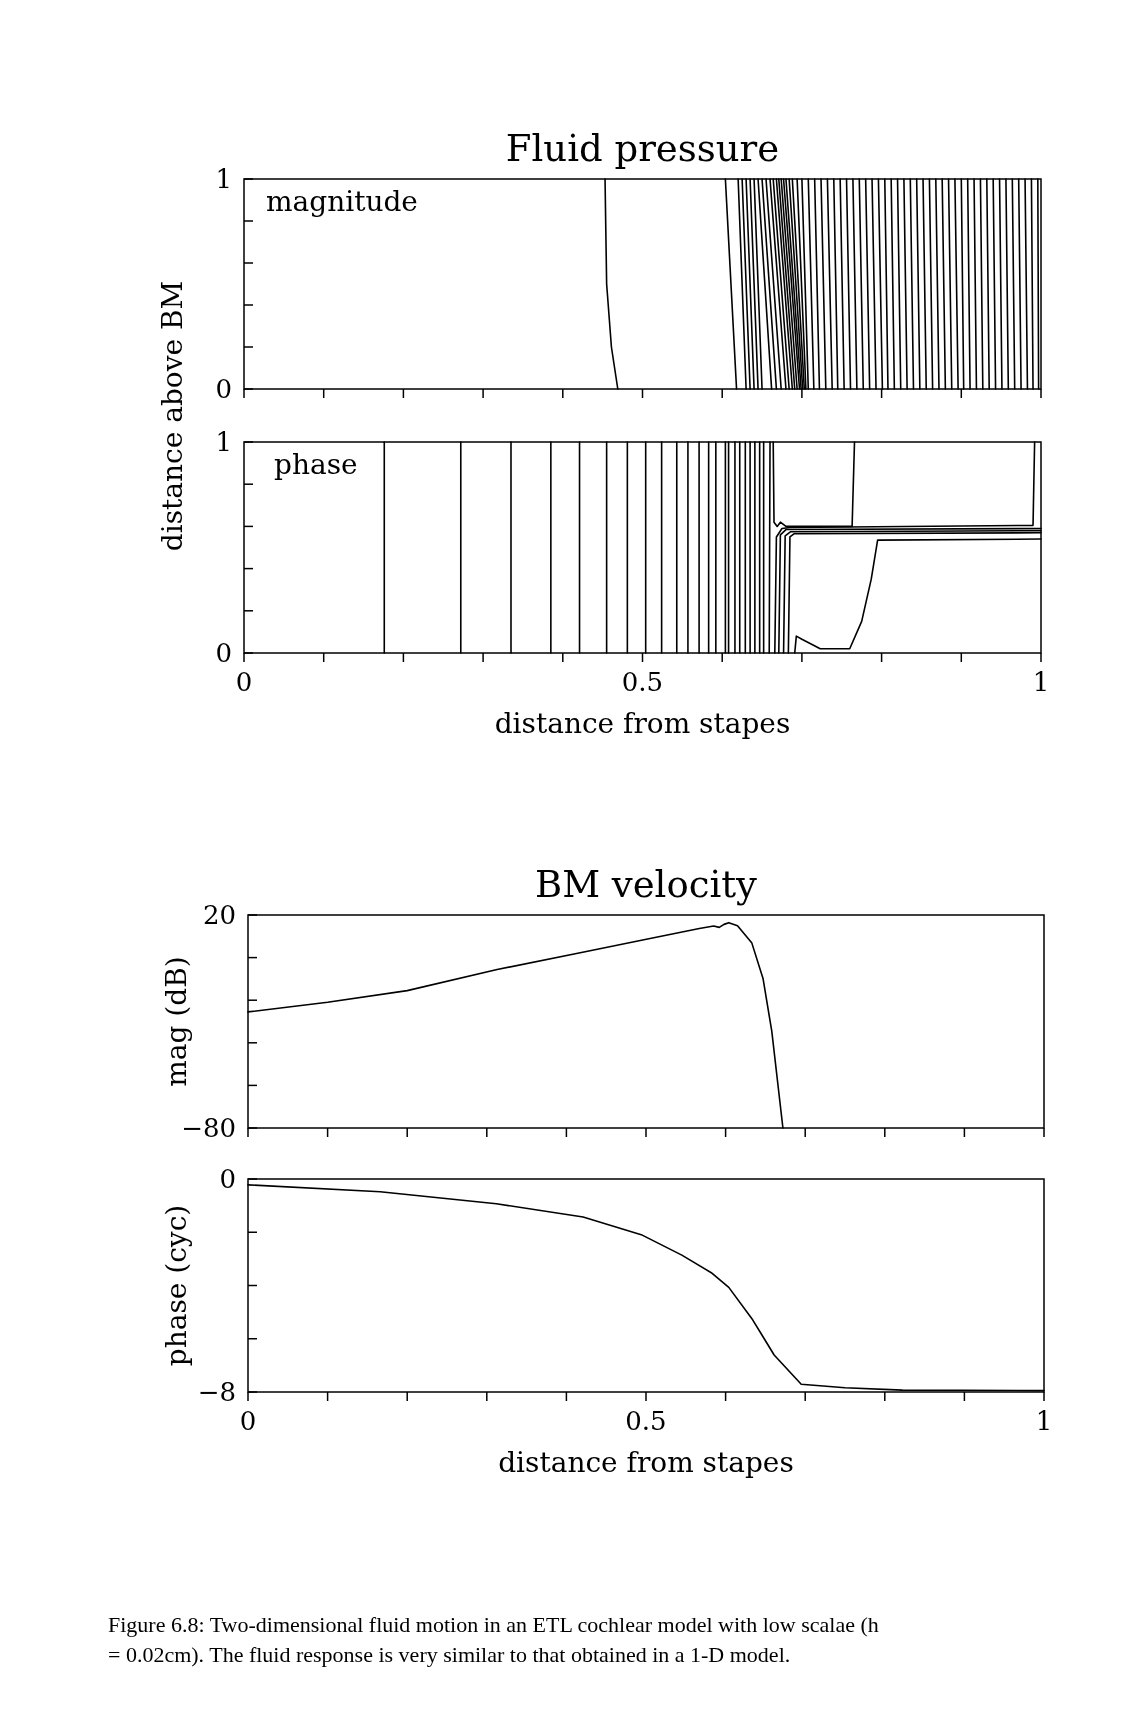  I want to click on y-tick-label: 20, so click(219, 915).